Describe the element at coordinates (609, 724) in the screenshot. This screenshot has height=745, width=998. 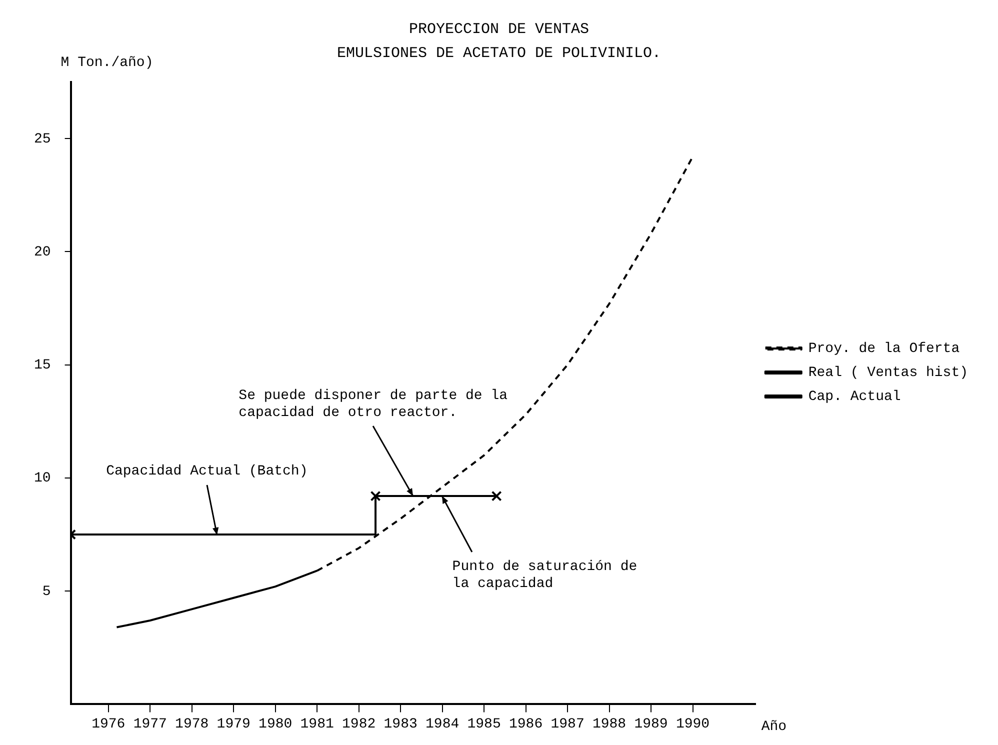
I see `x-tick-label: 1988` at that location.